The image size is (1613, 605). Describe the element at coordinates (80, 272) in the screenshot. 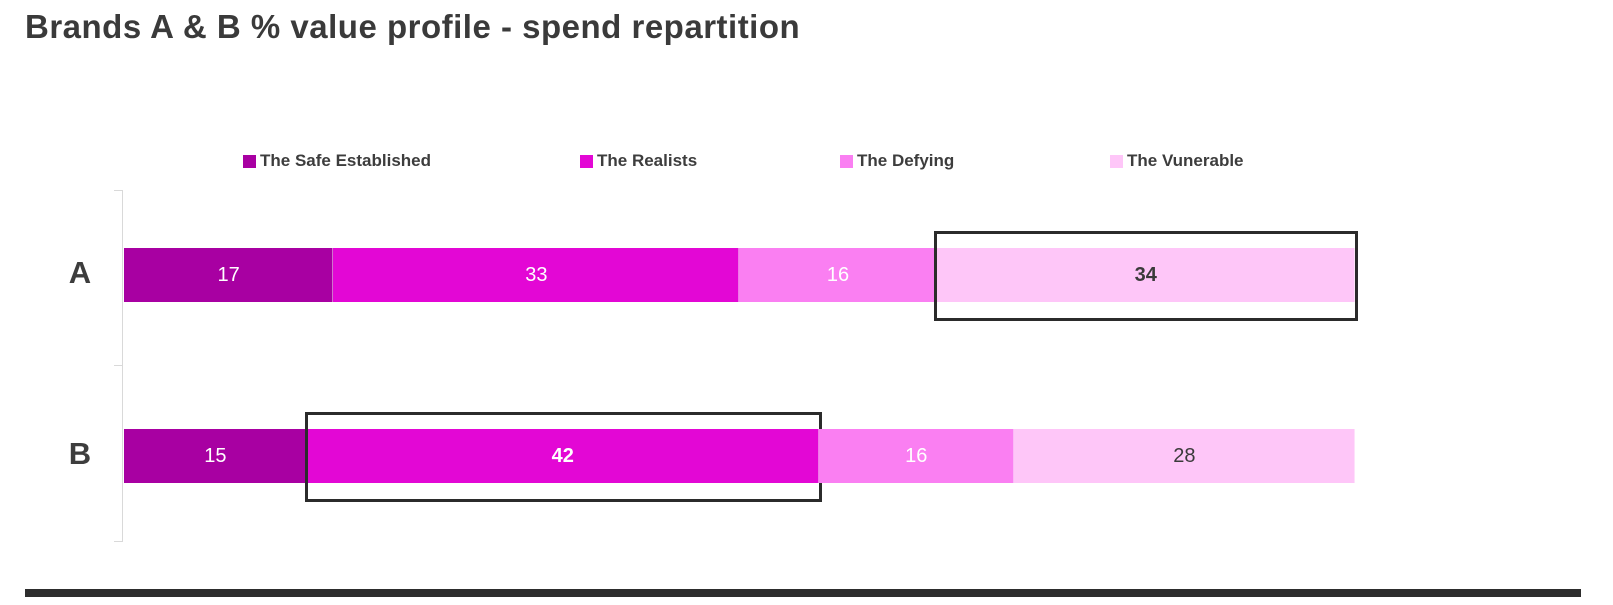

I see `category-label-a: A` at that location.